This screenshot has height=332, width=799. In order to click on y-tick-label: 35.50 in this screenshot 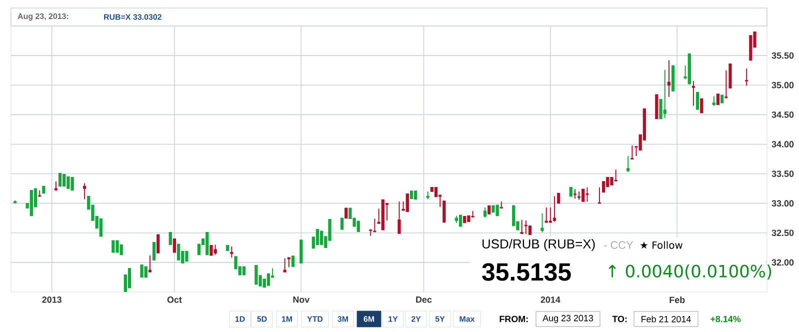, I will do `click(783, 55)`.